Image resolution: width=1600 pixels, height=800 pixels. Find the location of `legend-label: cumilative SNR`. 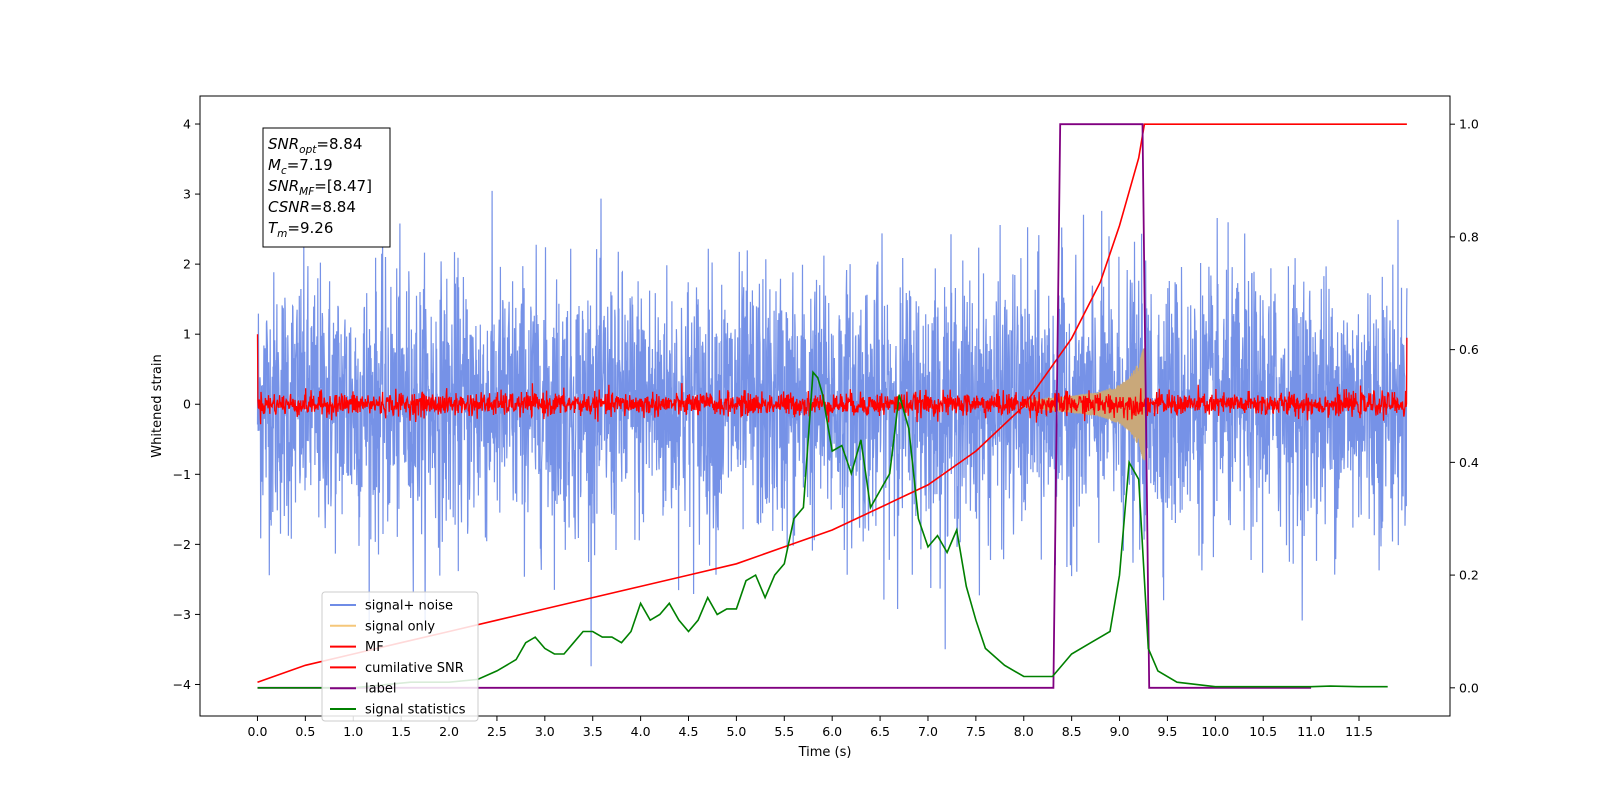

legend-label: cumilative SNR is located at coordinates (414, 668).